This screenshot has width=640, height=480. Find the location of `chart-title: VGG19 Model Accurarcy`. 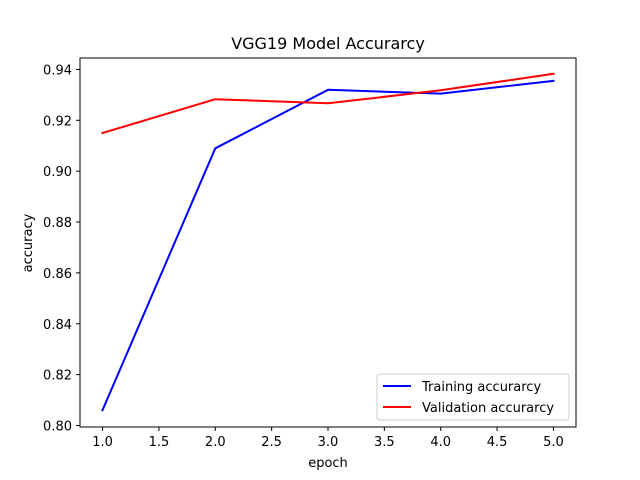

chart-title: VGG19 Model Accurarcy is located at coordinates (328, 43).